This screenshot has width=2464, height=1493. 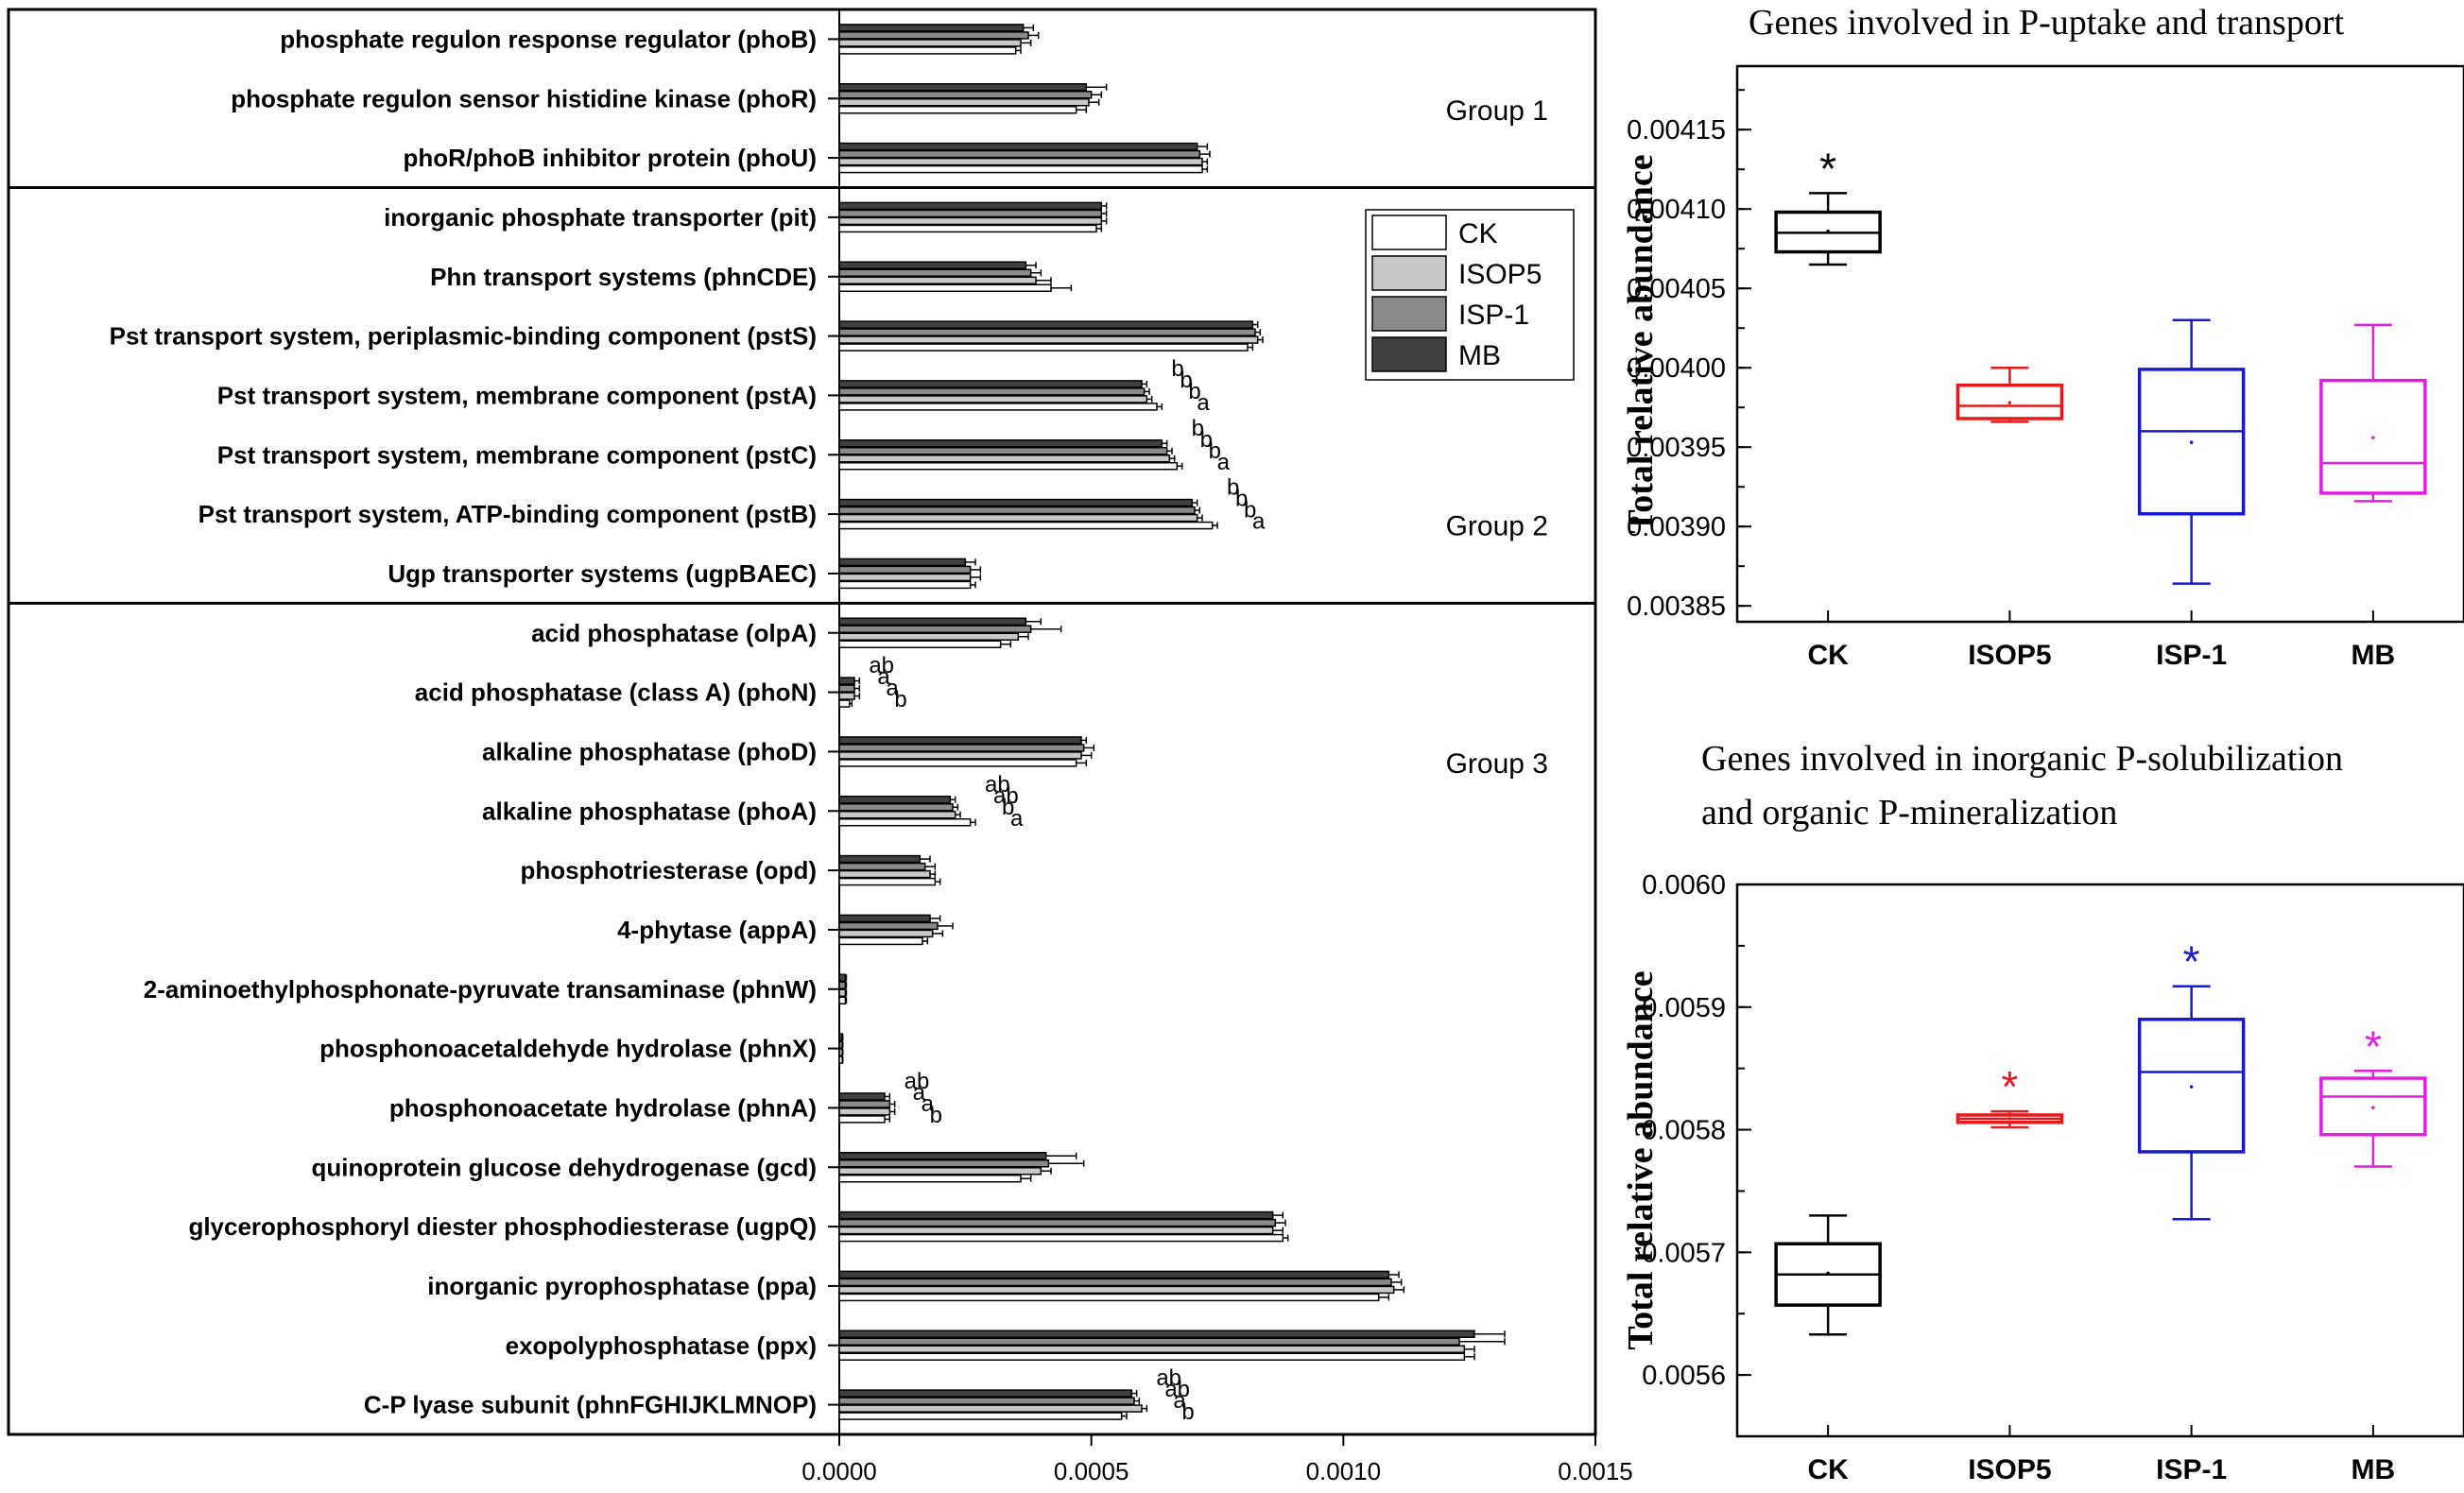 What do you see at coordinates (1676, 368) in the screenshot?
I see `y-tick-label: 0.00400` at bounding box center [1676, 368].